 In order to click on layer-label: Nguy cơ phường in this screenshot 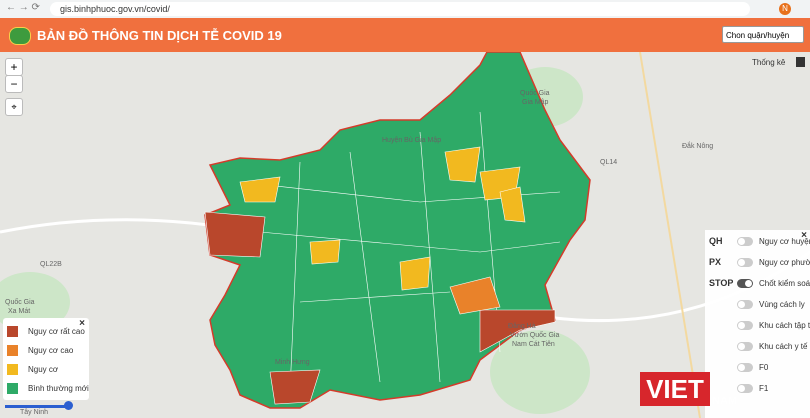, I will do `click(784, 262)`.